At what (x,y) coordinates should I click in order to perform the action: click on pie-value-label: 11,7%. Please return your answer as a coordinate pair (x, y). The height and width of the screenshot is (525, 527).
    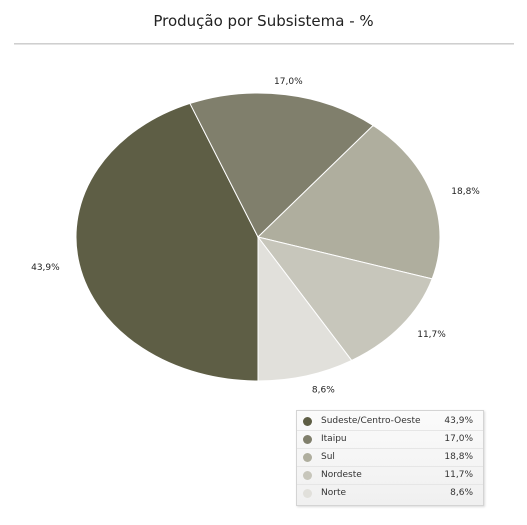
    Looking at the image, I should click on (431, 335).